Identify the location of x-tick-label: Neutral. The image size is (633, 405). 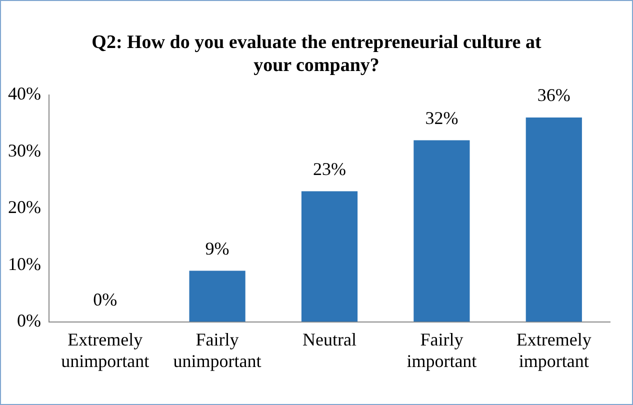
(329, 339).